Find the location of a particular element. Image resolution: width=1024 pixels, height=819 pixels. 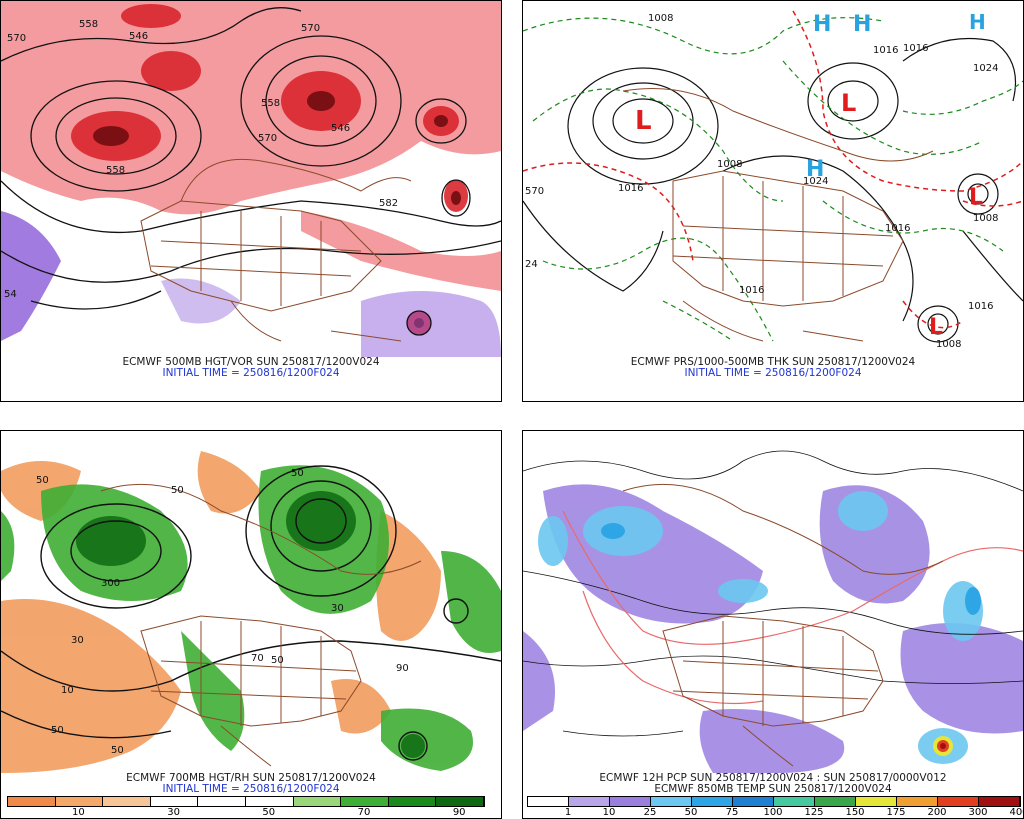

isobar-label: 24 is located at coordinates (531, 264).